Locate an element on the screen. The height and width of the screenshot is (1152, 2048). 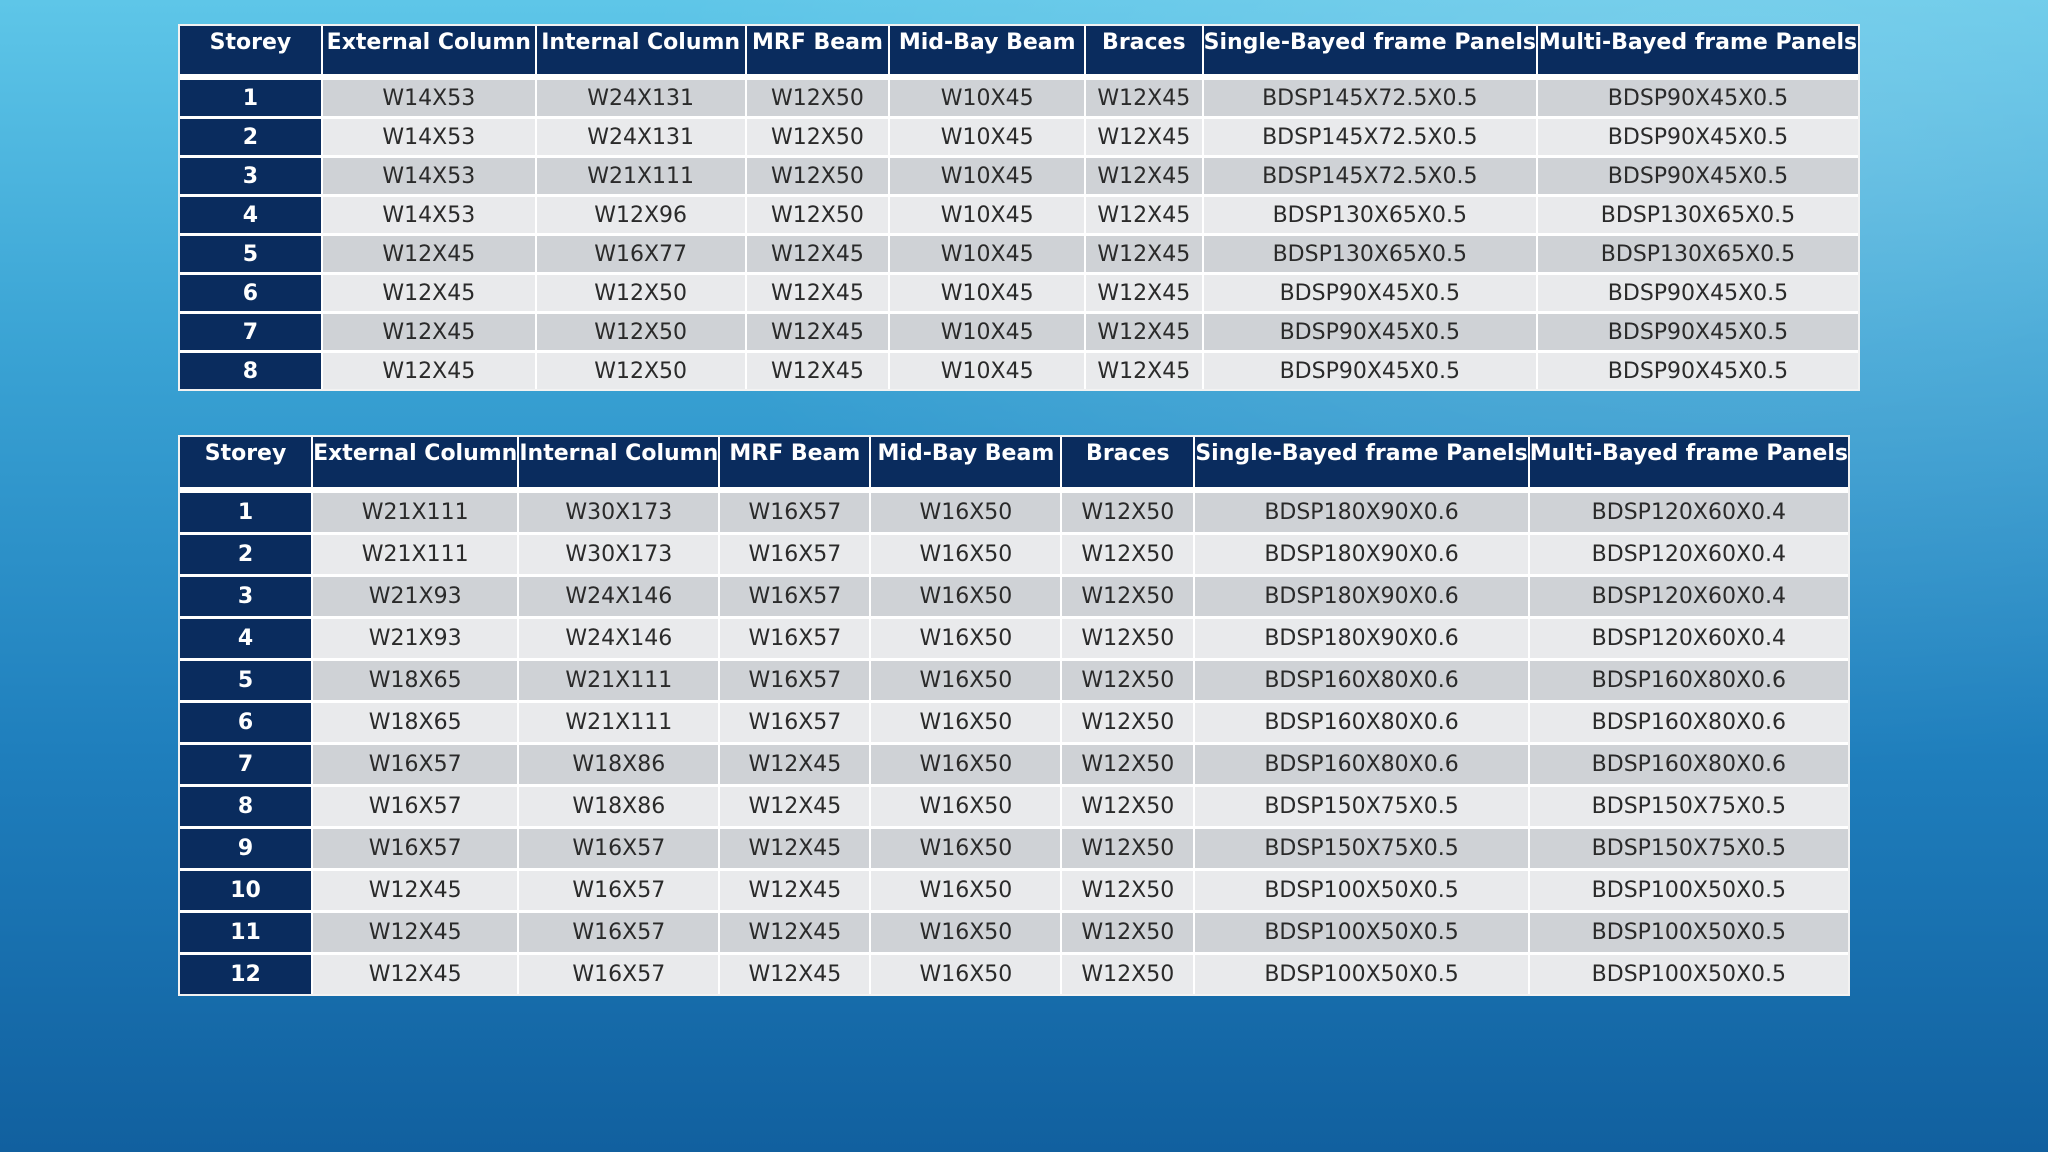
internal-column-cell: W16X57 is located at coordinates (620, 850).